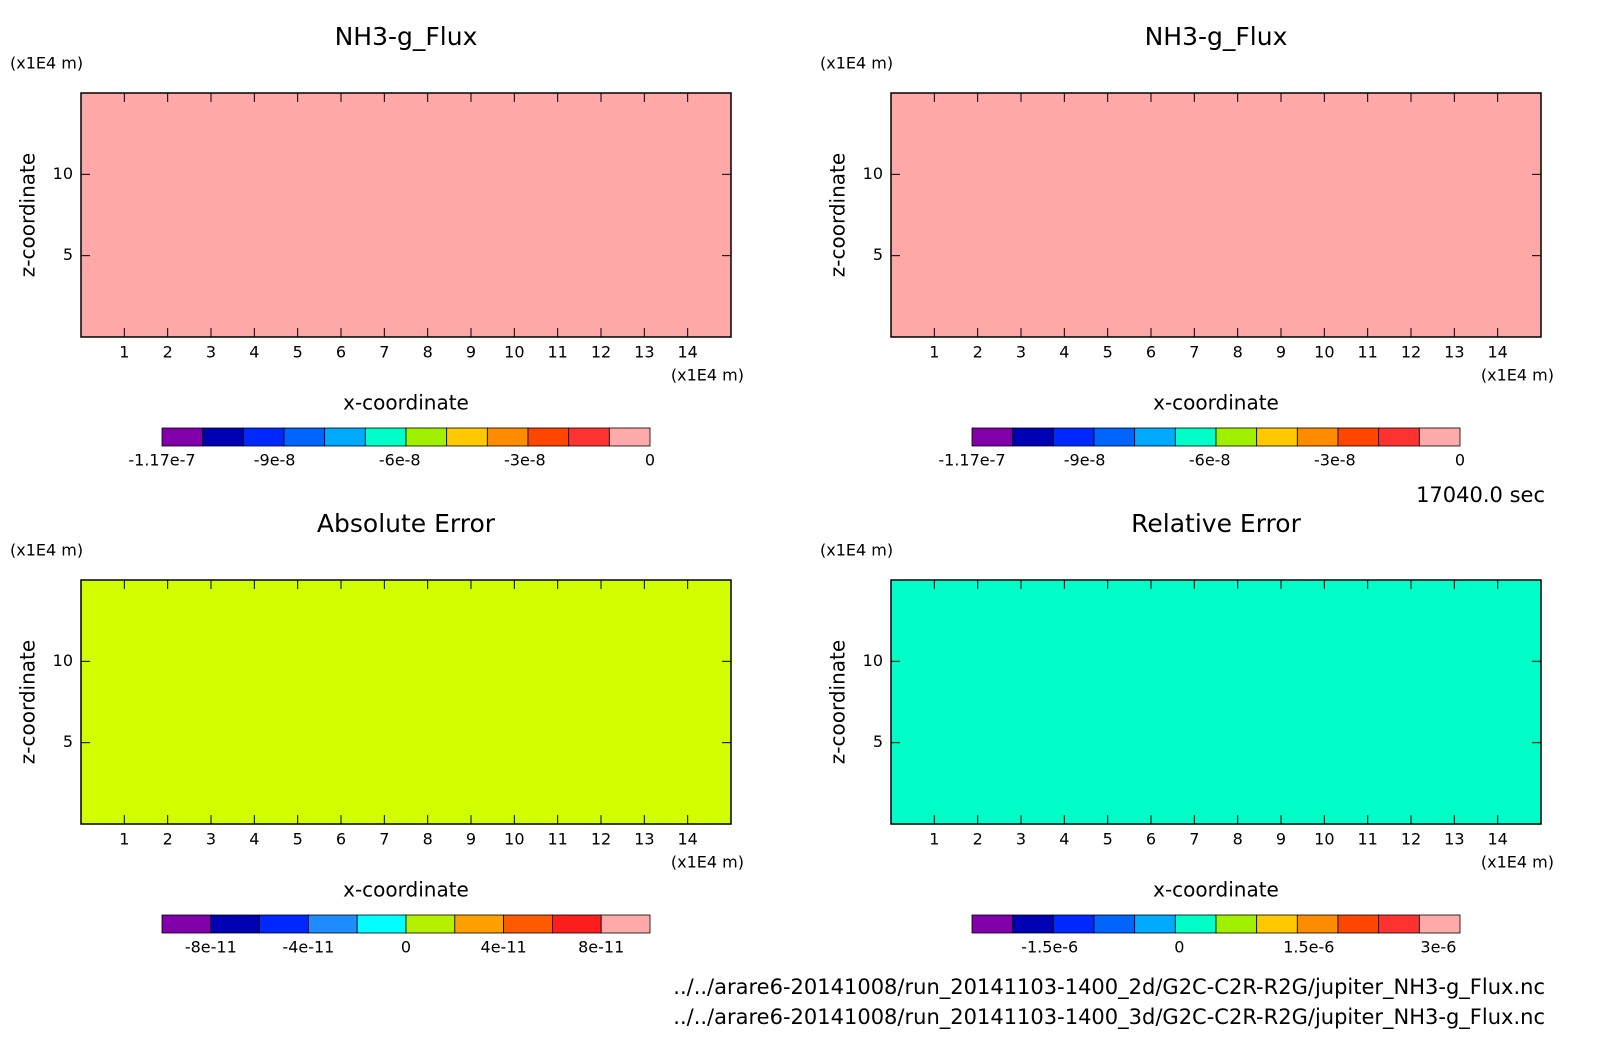 Image resolution: width=1604 pixels, height=1054 pixels. Describe the element at coordinates (211, 947) in the screenshot. I see `colorbar-label: -8e-11` at that location.